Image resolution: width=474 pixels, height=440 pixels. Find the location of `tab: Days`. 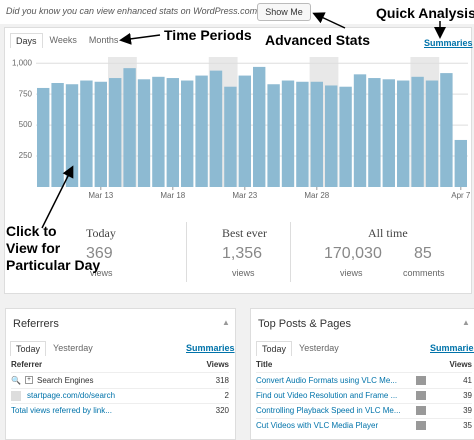

tab: Days is located at coordinates (26, 40).